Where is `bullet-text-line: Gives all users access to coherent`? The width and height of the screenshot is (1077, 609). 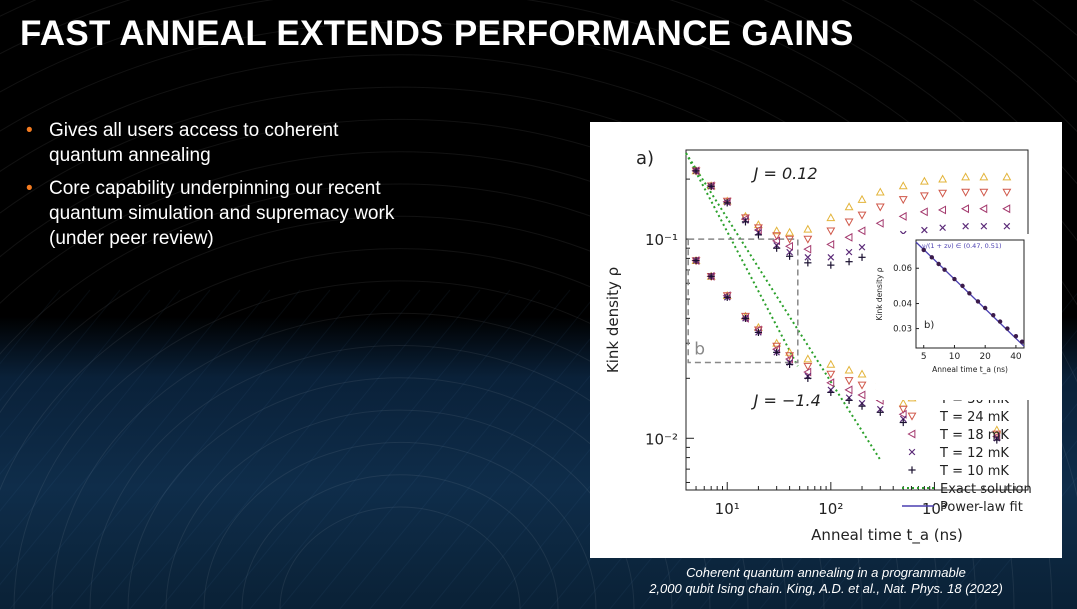
bullet-text-line: Gives all users access to coherent is located at coordinates (194, 130).